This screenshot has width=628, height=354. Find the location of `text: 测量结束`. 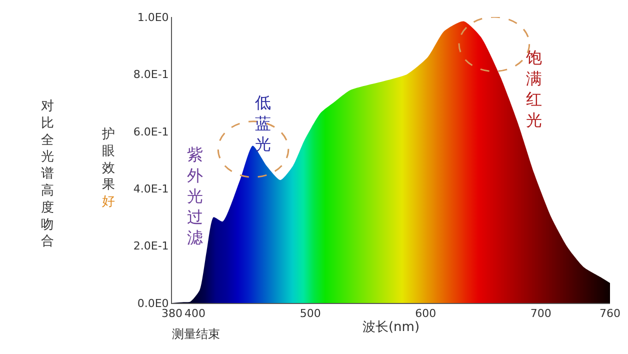

text: 测量结束 is located at coordinates (196, 334).